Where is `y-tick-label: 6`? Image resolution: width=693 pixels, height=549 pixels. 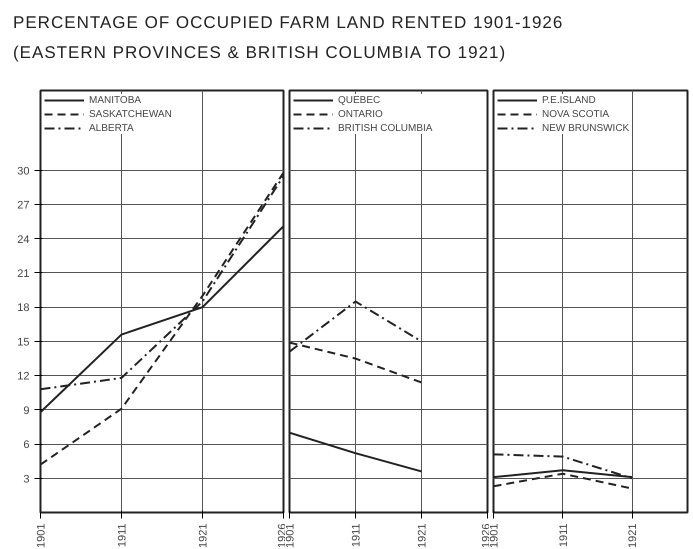 y-tick-label: 6 is located at coordinates (26, 445).